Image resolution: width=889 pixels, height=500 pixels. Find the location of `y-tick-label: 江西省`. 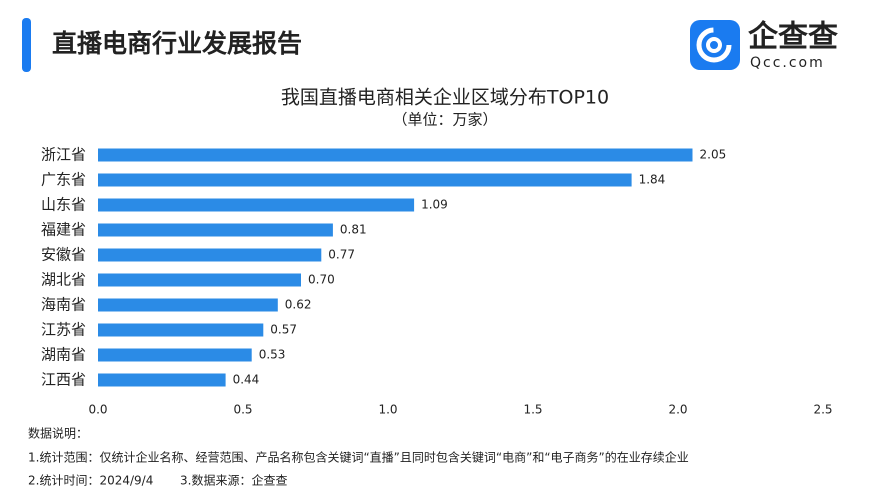

y-tick-label: 江西省 is located at coordinates (63, 380).